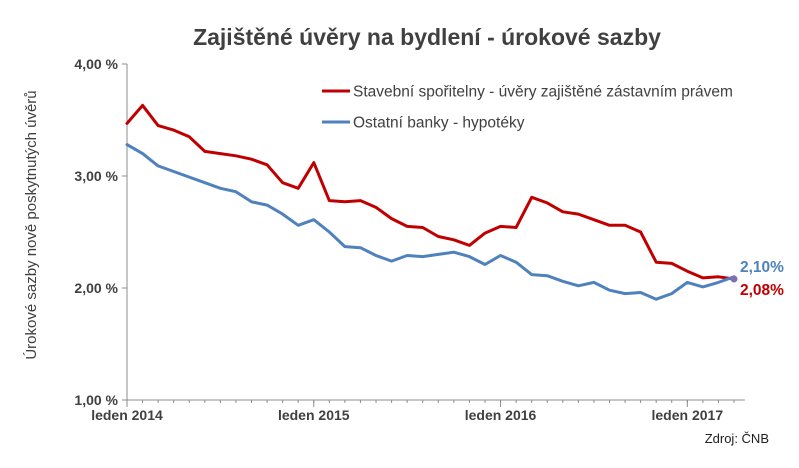 Image resolution: width=799 pixels, height=468 pixels. Describe the element at coordinates (96, 288) in the screenshot. I see `y-tick-label: 2,00 %` at that location.